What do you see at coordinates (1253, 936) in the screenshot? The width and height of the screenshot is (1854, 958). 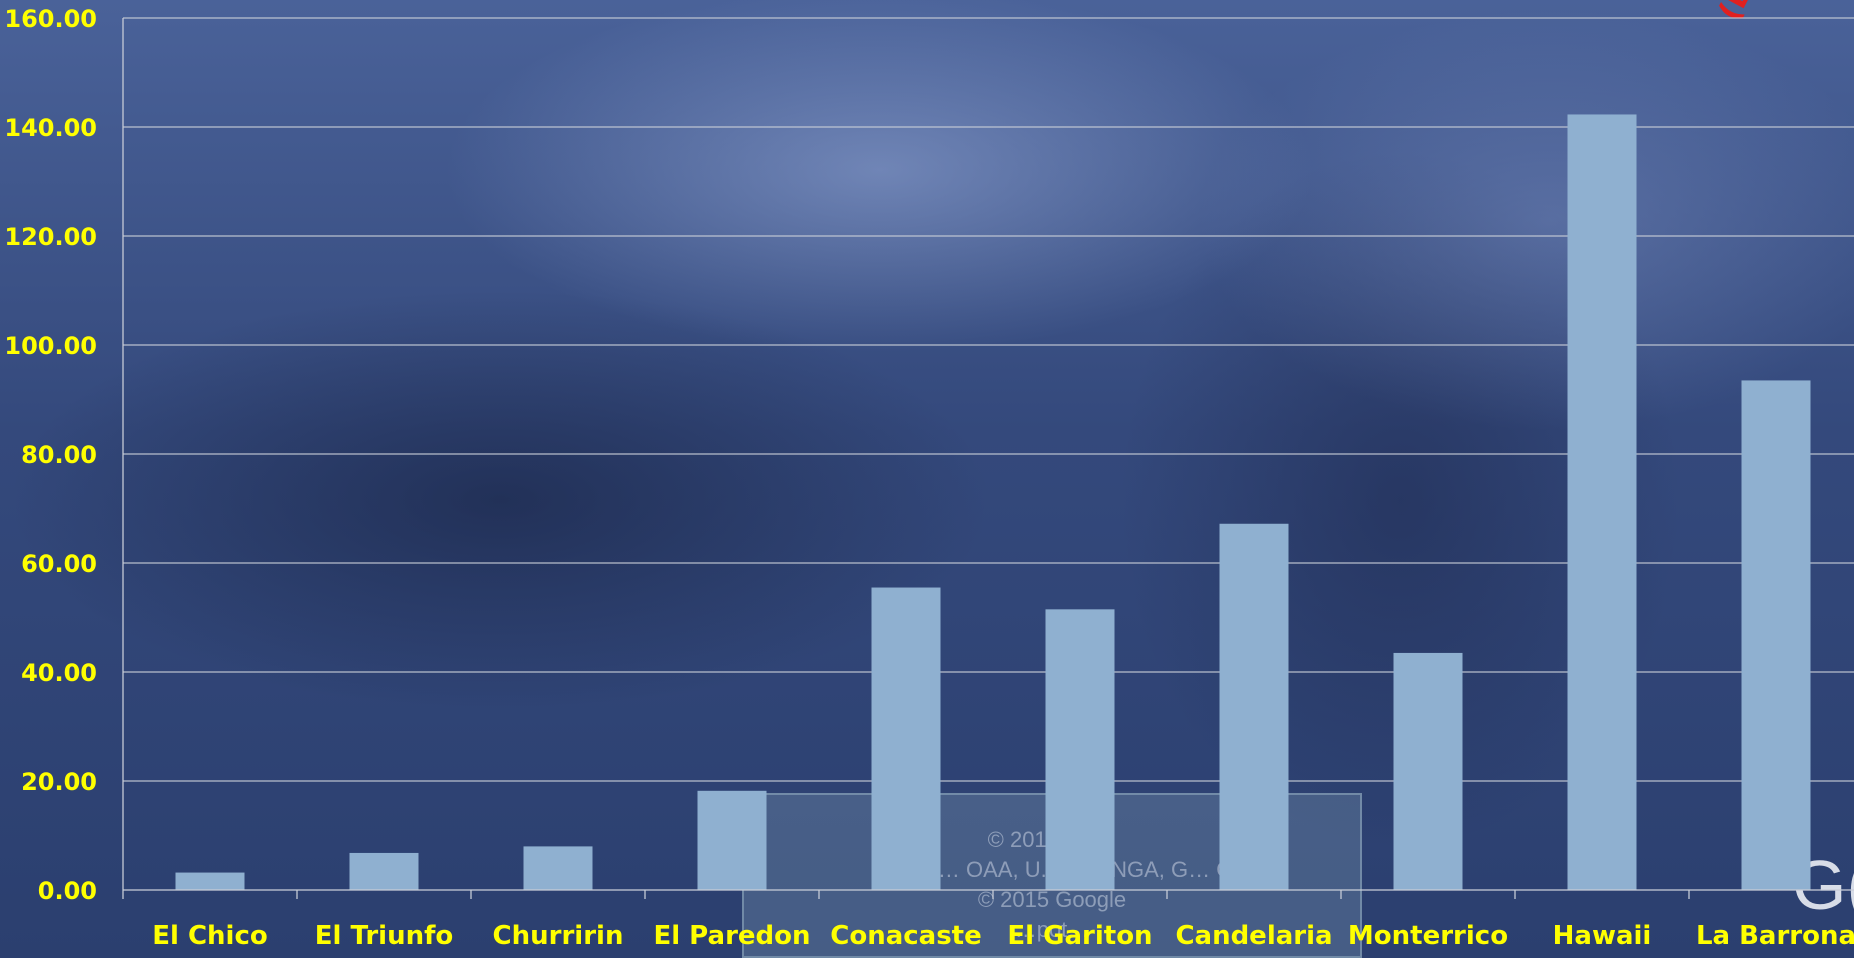 I see `x-category-label: Candelaria` at bounding box center [1253, 936].